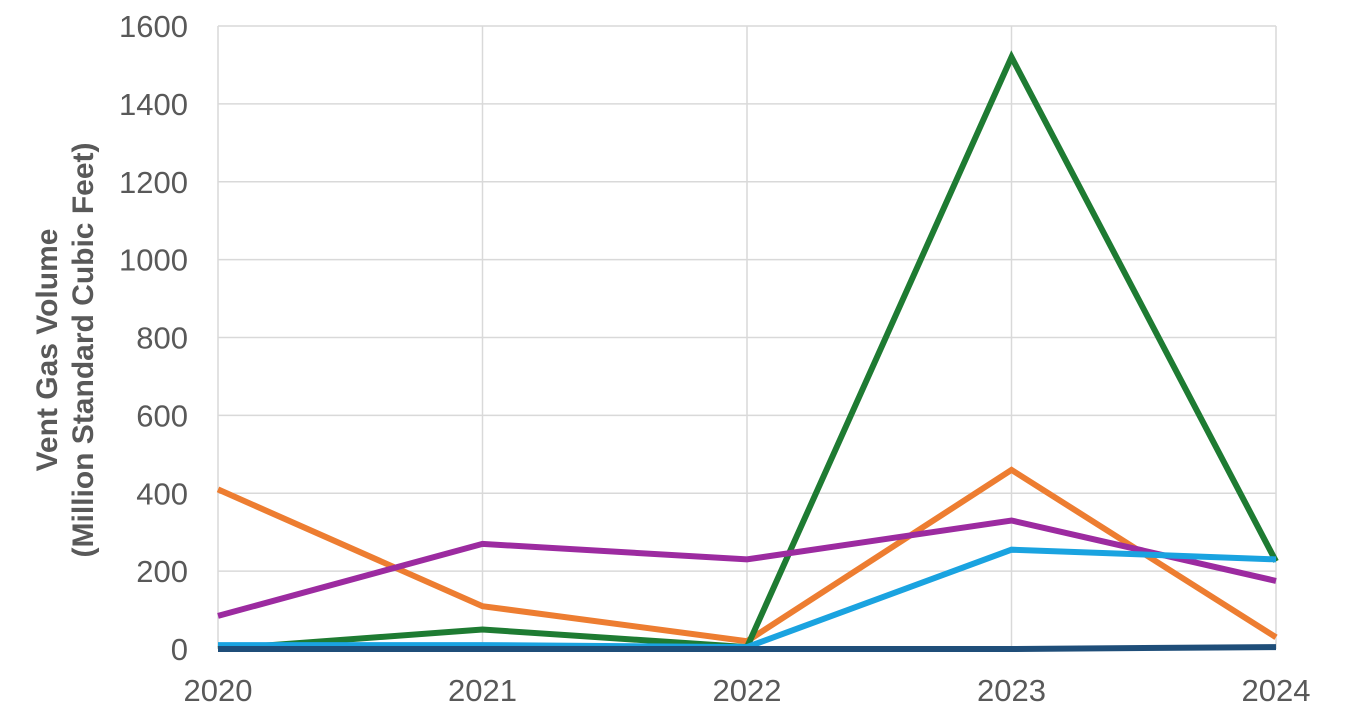 This screenshot has width=1347, height=720. Describe the element at coordinates (153, 26) in the screenshot. I see `y-tick-label: 1600` at that location.